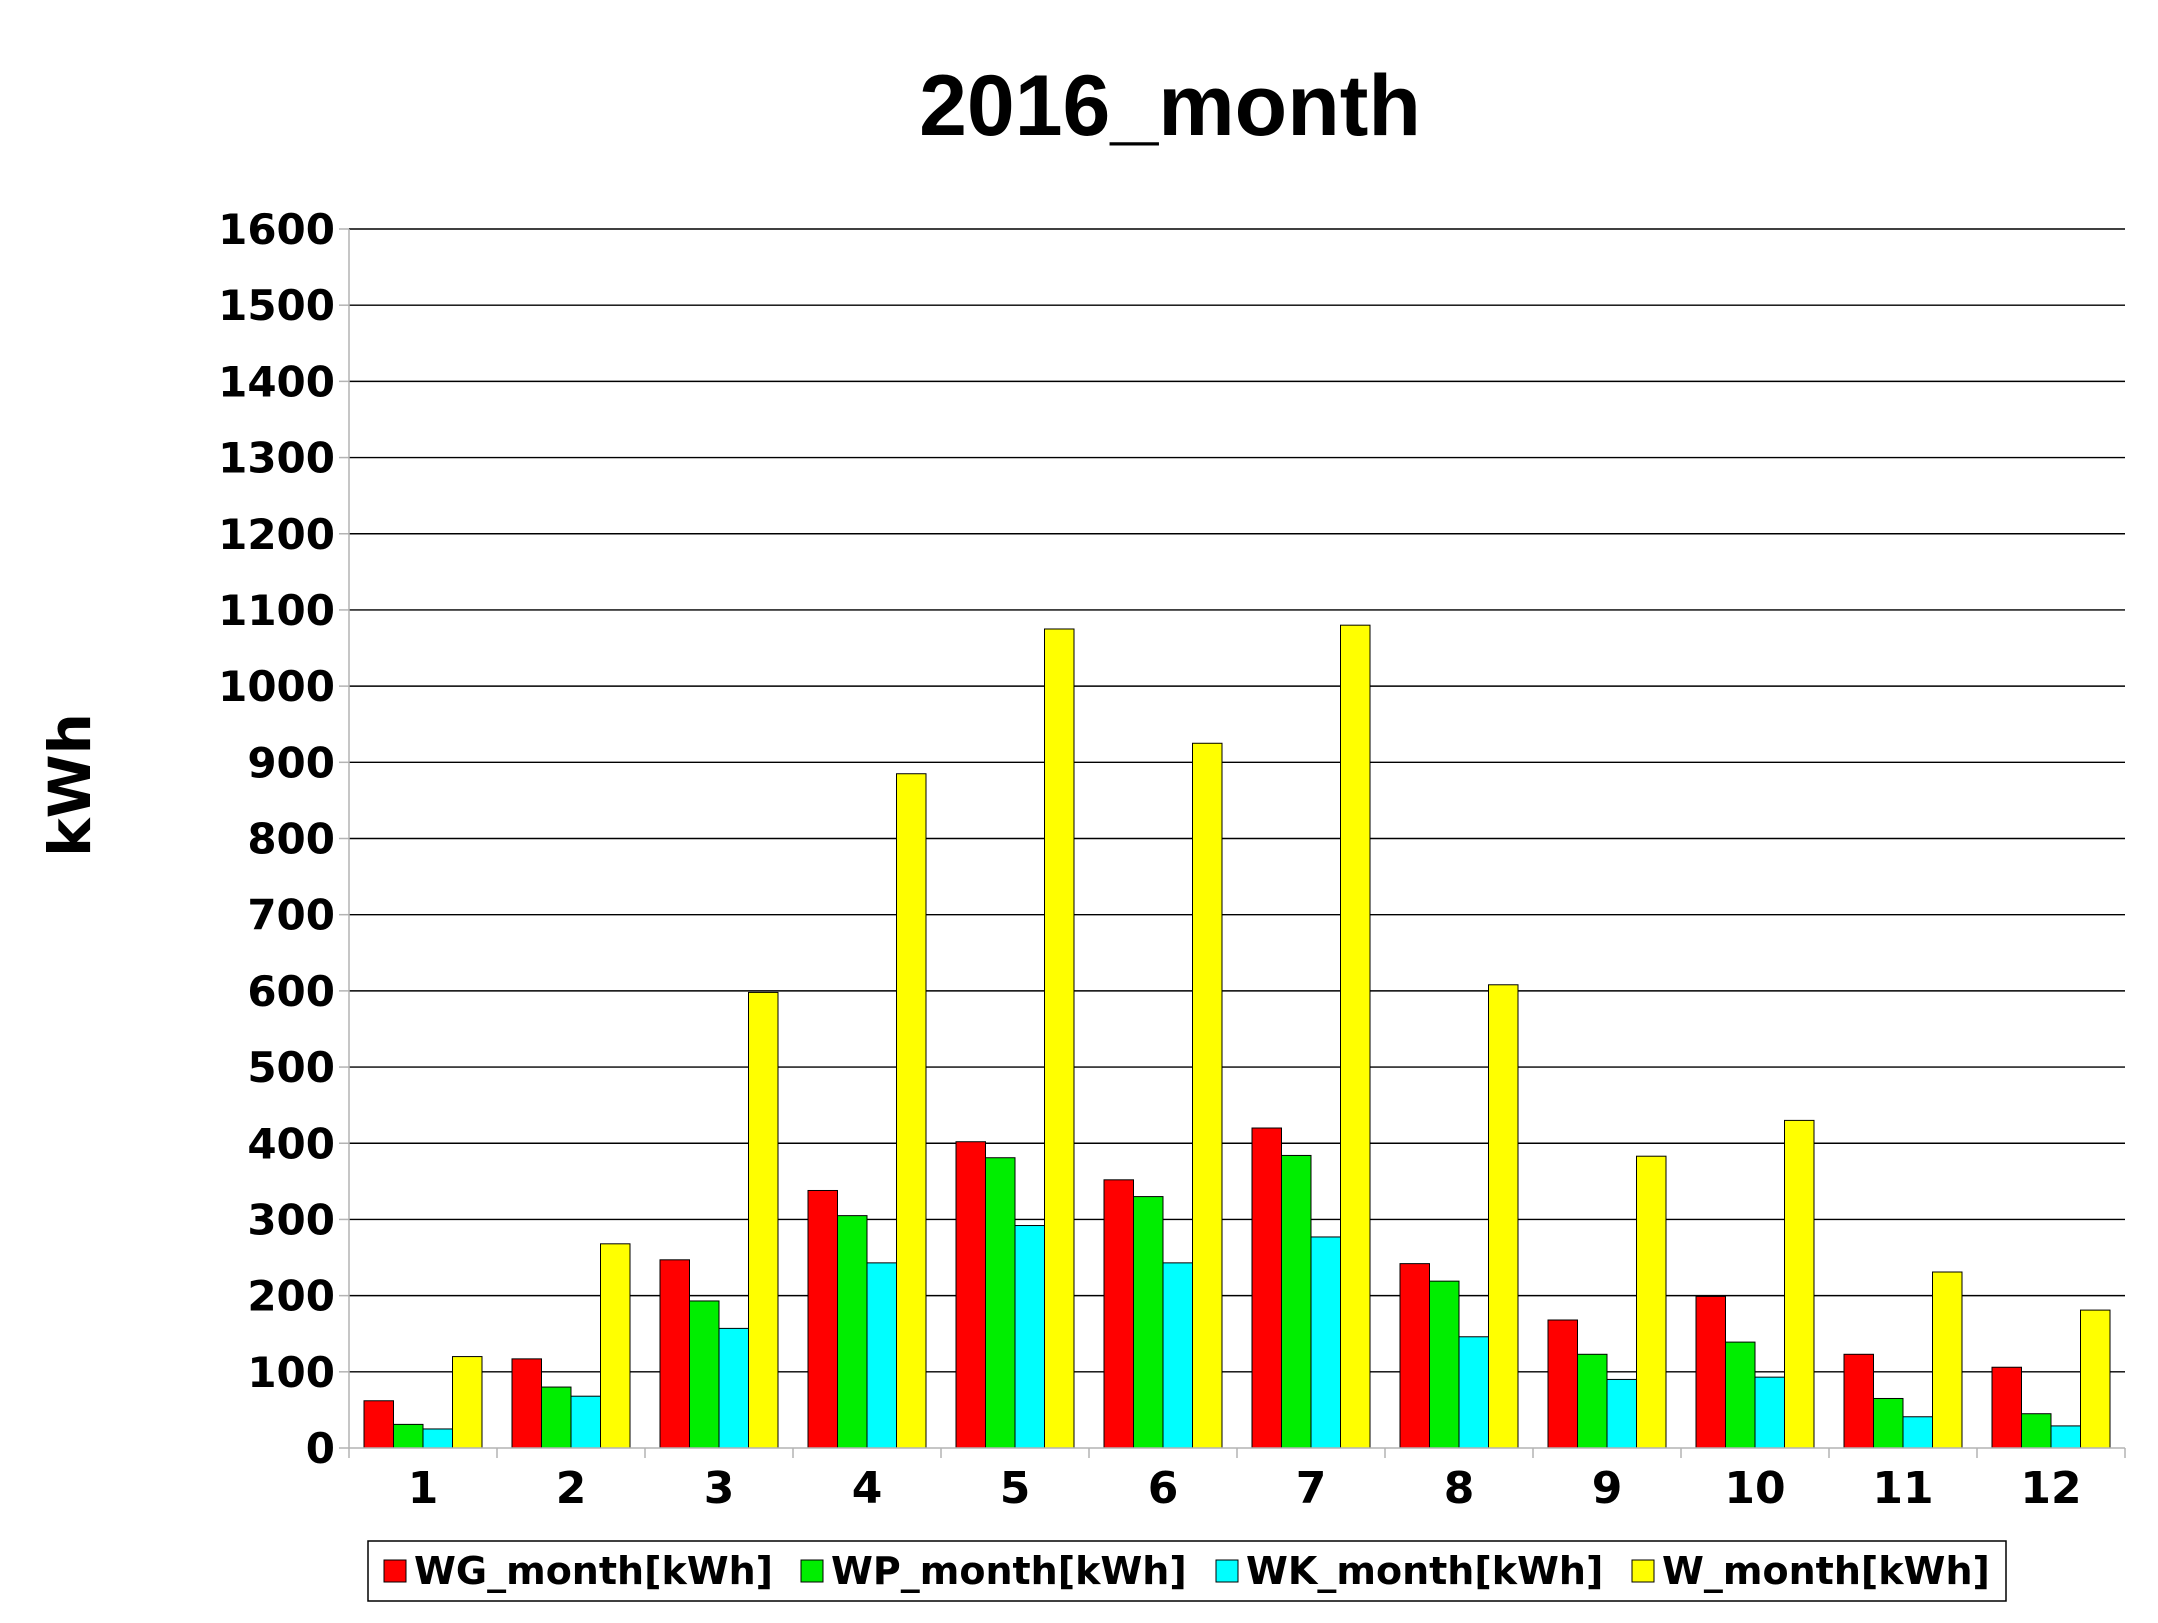  What do you see at coordinates (70, 785) in the screenshot?
I see `y-axis-label: kWh` at bounding box center [70, 785].